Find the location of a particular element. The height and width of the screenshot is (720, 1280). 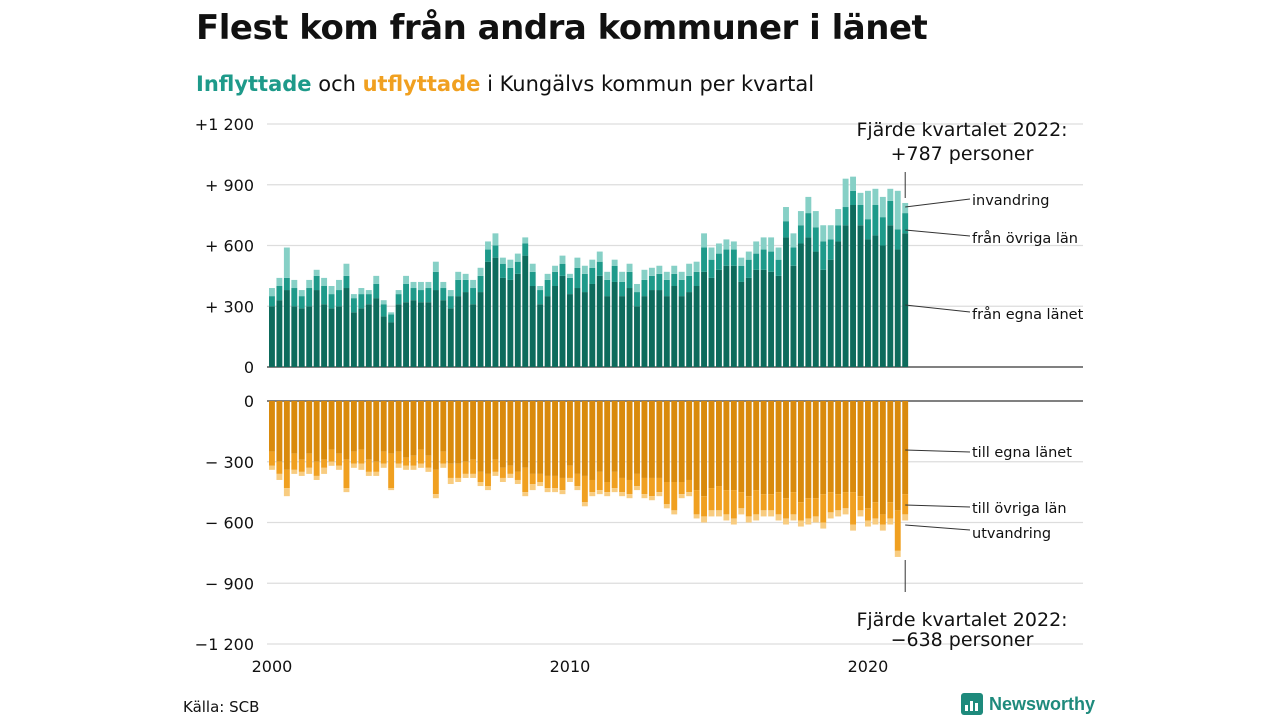

subtitle-rest: i Kungälvs kommun per kvartal is located at coordinates (647, 84).